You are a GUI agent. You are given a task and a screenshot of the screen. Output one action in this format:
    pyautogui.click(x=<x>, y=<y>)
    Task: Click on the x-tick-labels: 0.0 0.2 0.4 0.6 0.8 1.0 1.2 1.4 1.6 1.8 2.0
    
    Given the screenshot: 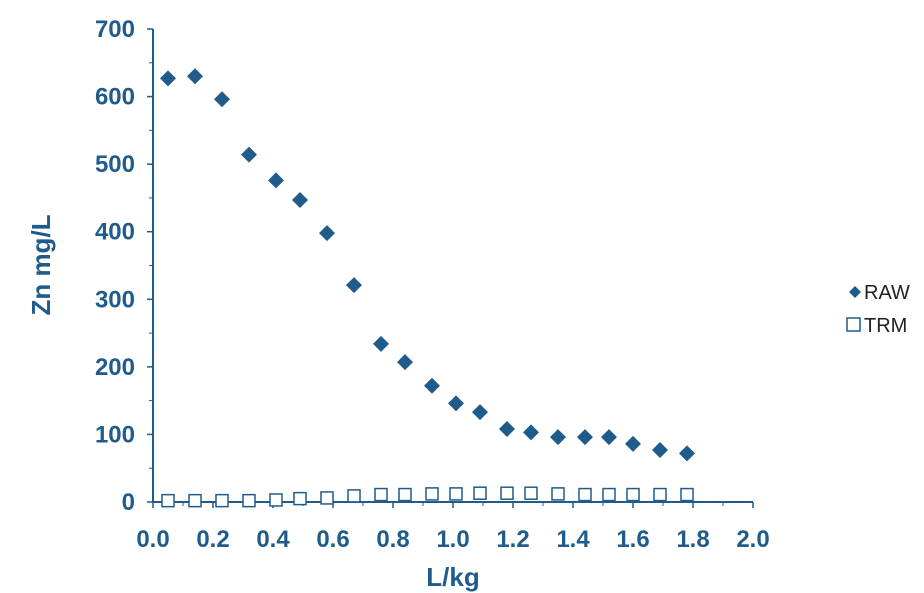 What is the action you would take?
    pyautogui.click(x=452, y=539)
    